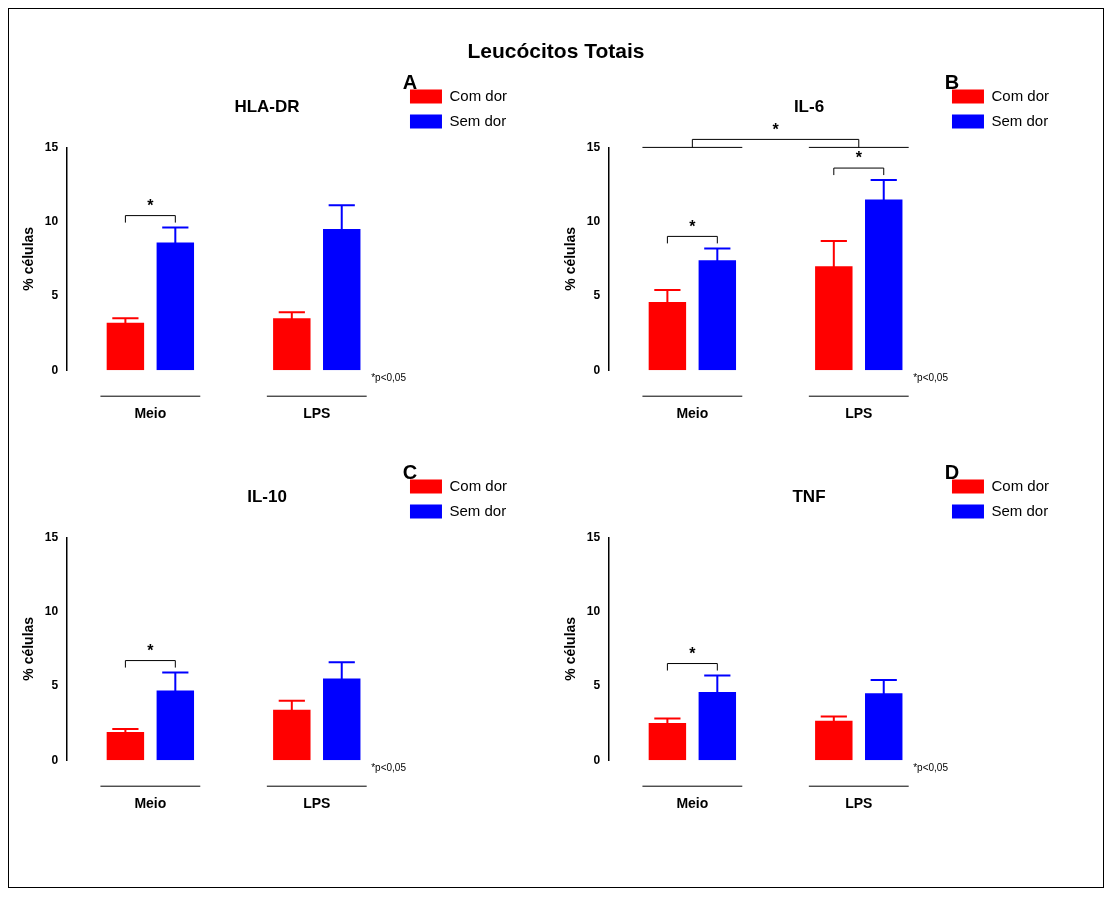 Image resolution: width=1114 pixels, height=898 pixels. Describe the element at coordinates (809, 496) in the screenshot. I see `chart-title: TNF` at that location.